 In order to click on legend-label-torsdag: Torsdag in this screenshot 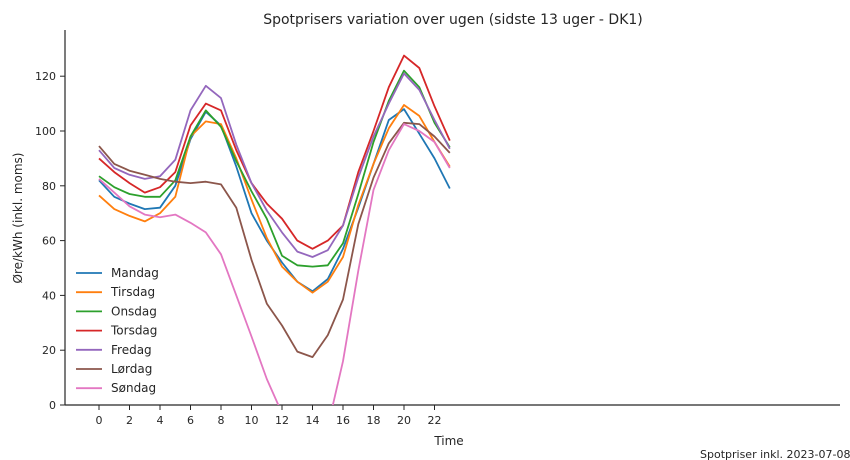, I will do `click(133, 331)`.